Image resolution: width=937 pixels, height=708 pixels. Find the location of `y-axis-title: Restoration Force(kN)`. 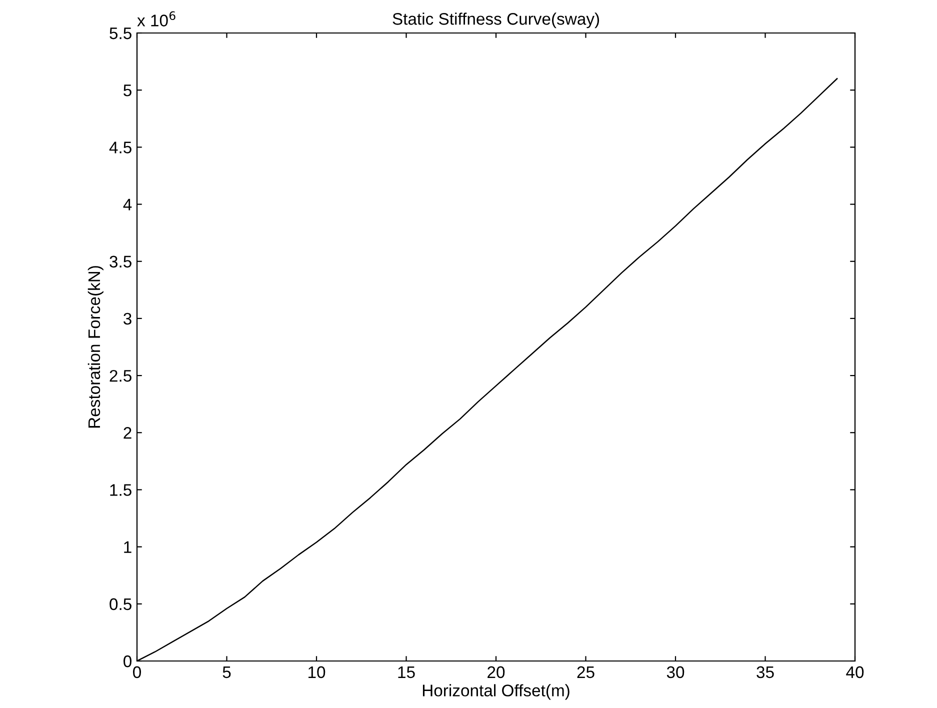

y-axis-title: Restoration Force(kN) is located at coordinates (96, 347).